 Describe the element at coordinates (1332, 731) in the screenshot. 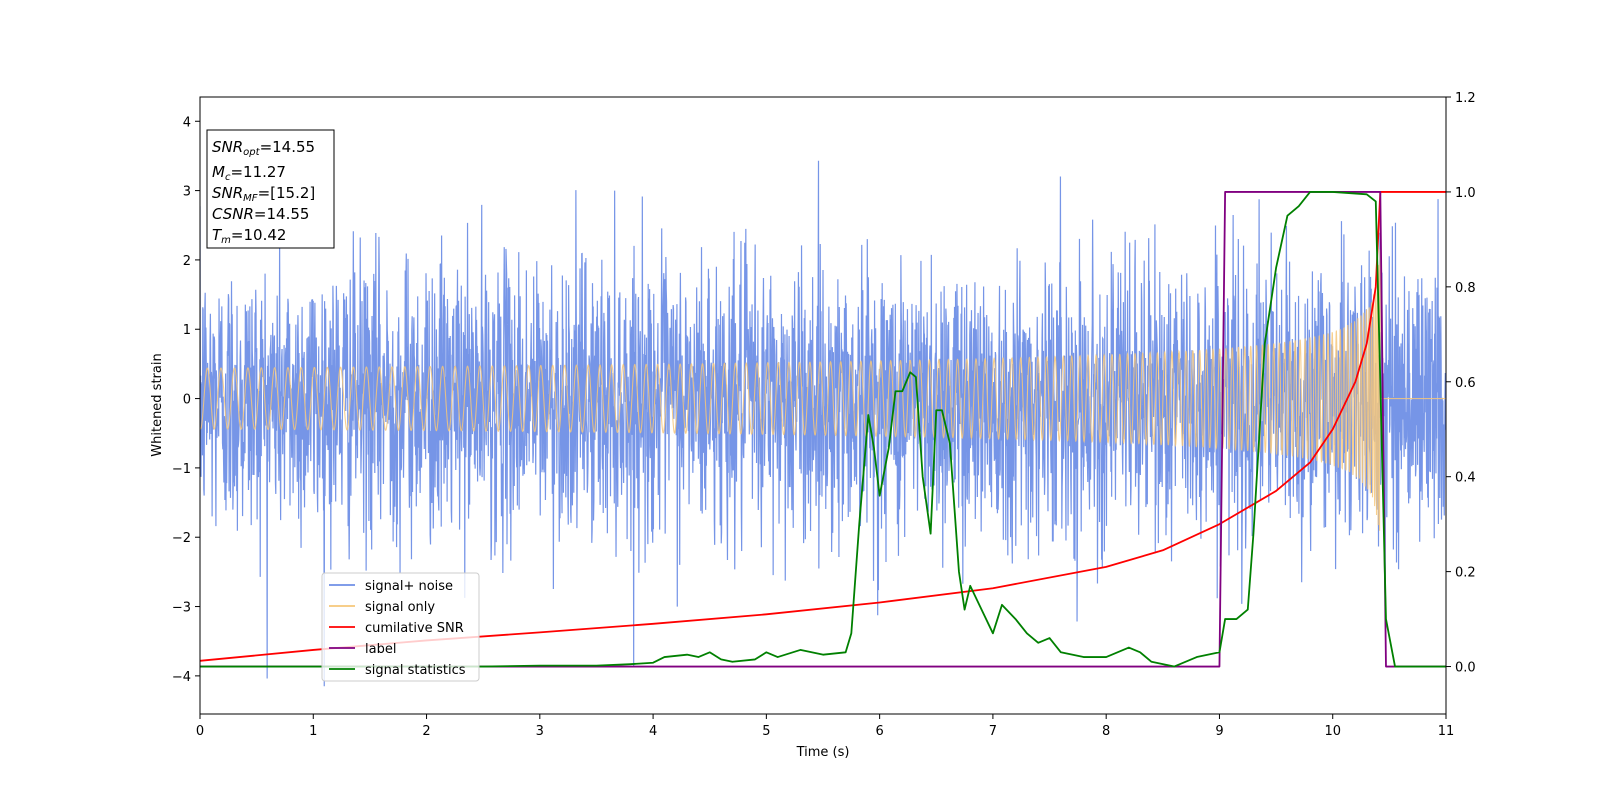

I see `x-tick-label: 10` at that location.